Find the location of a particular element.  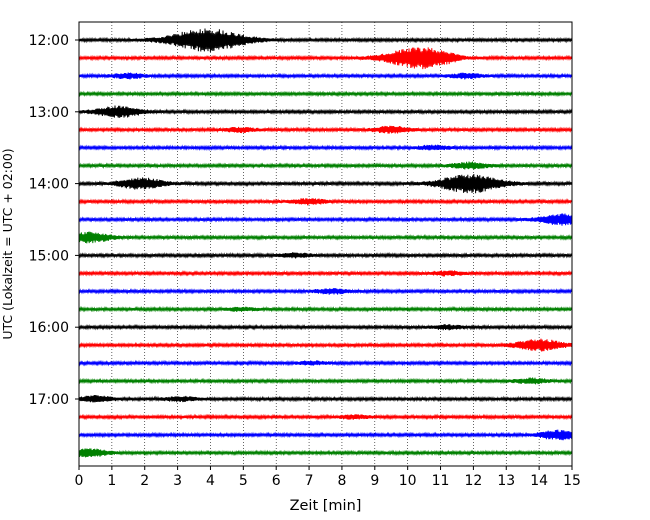

x-tick-label: 15 is located at coordinates (572, 481).